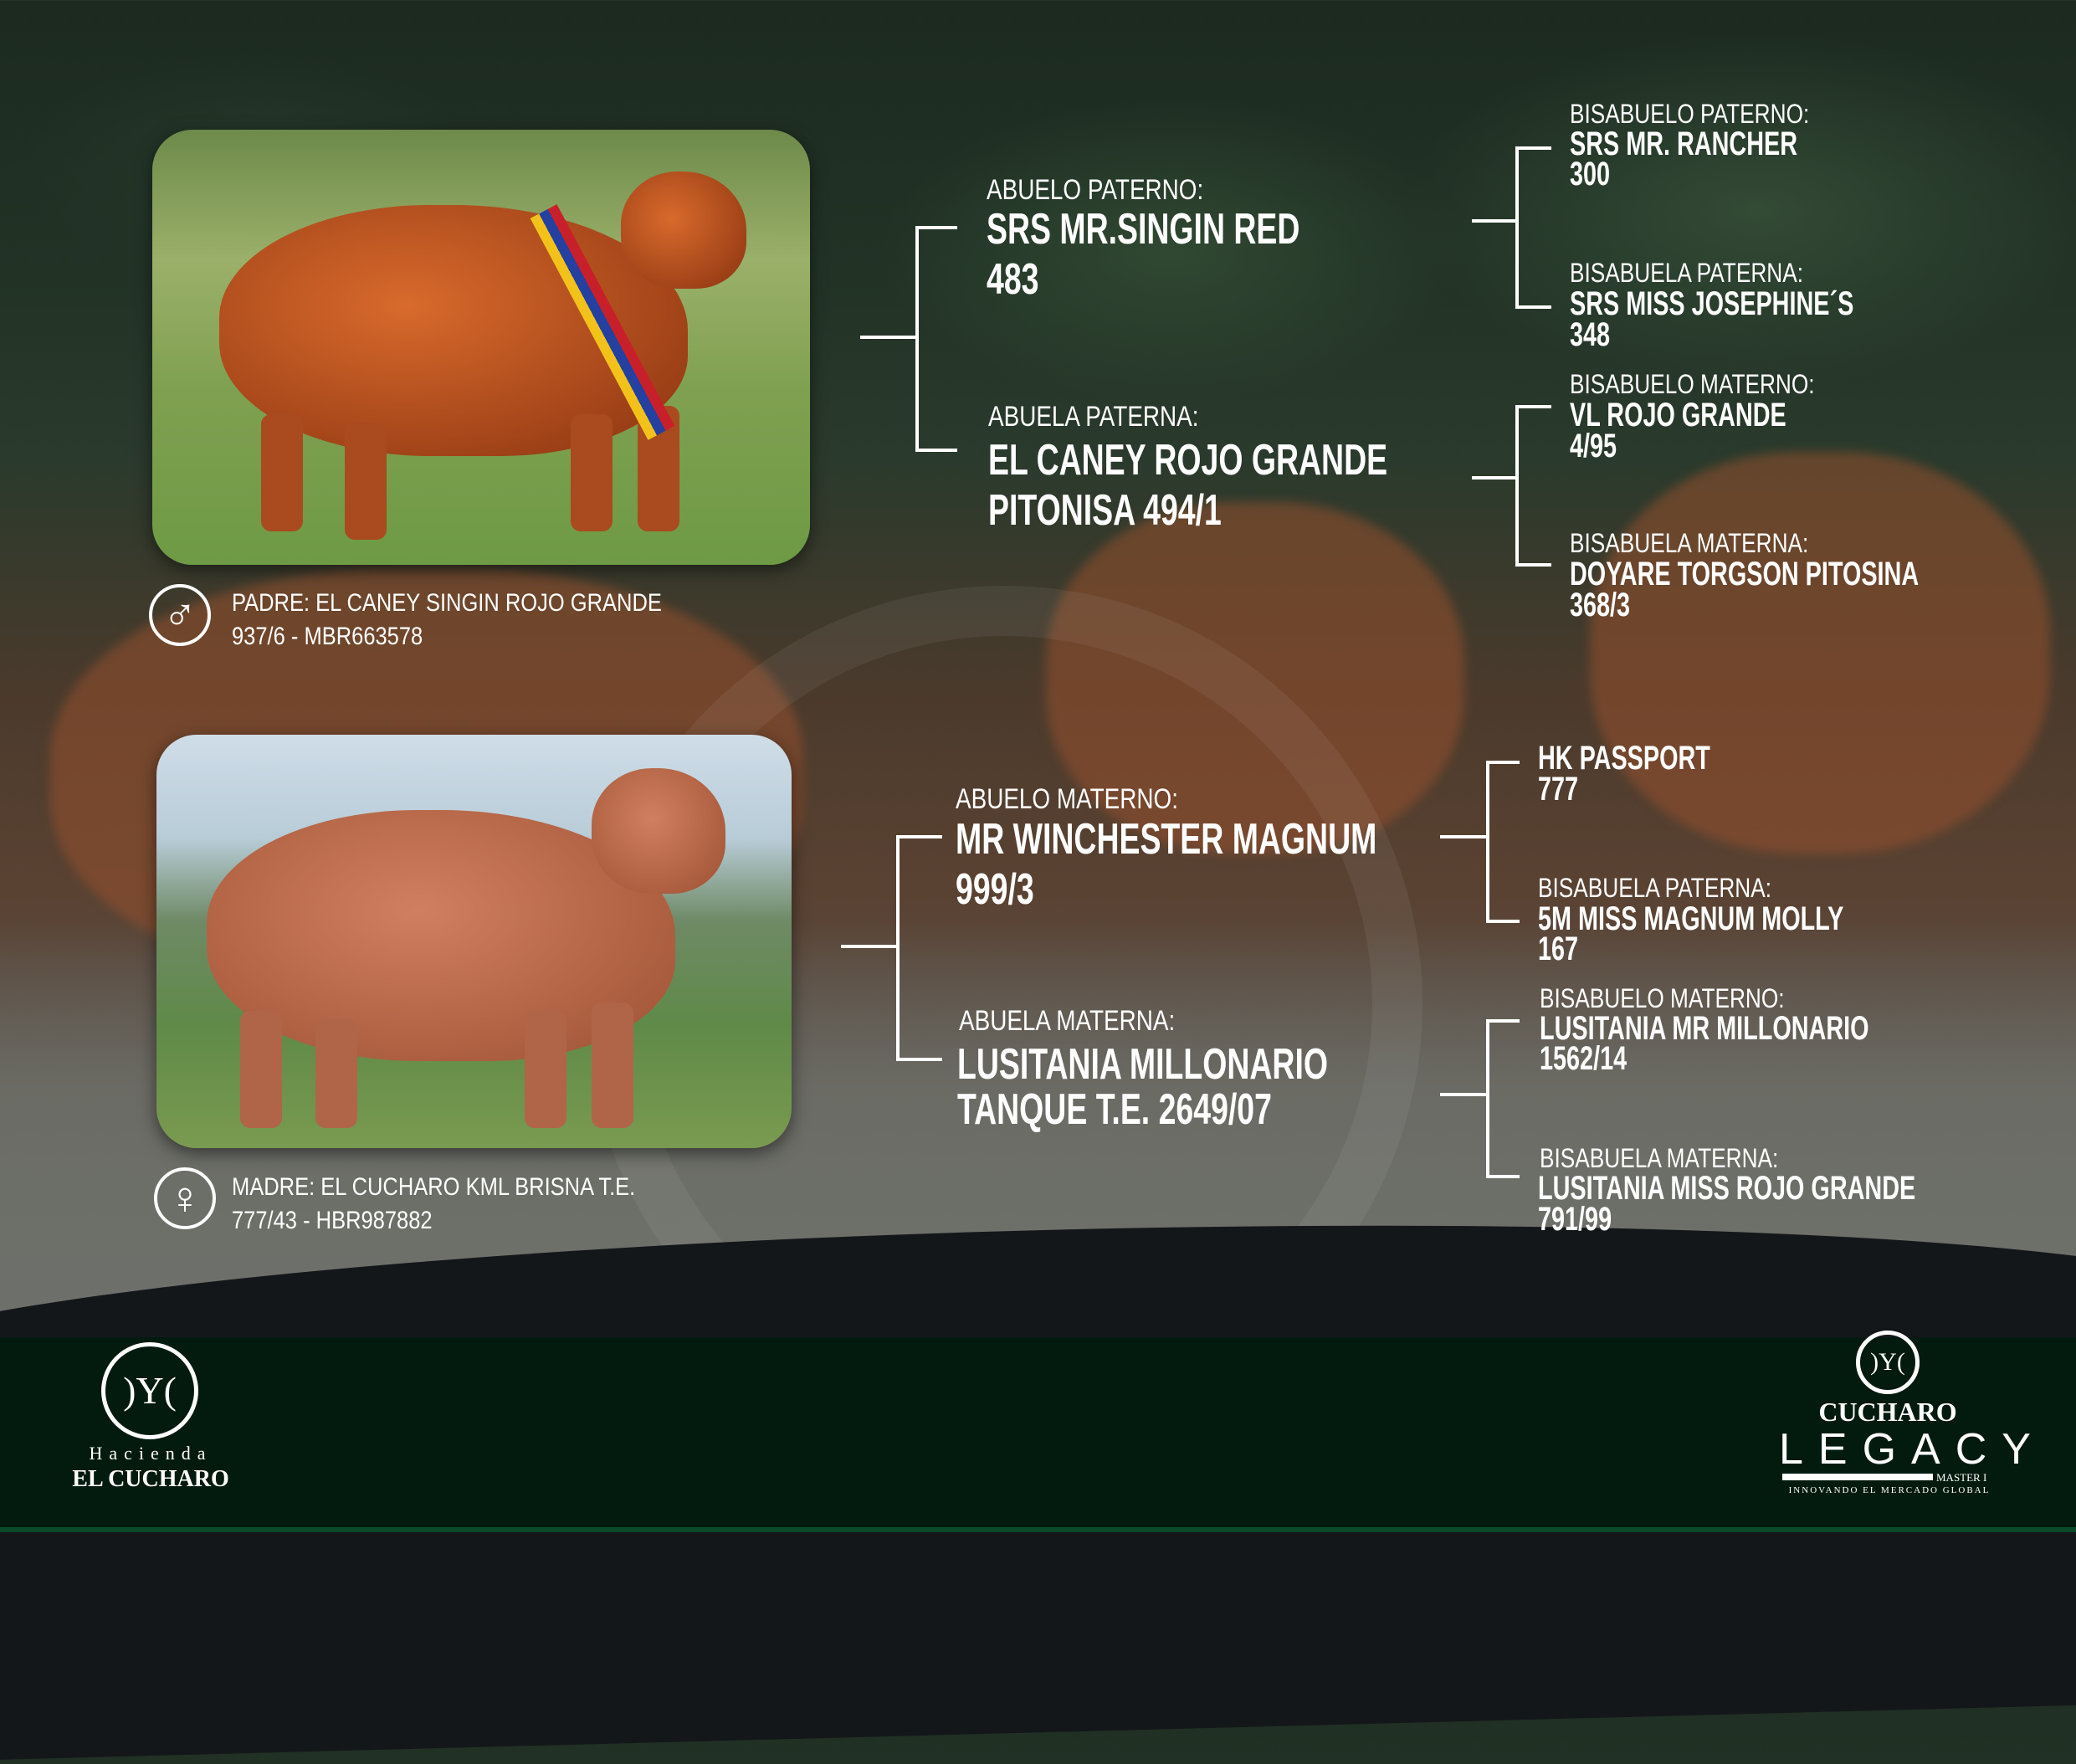 The width and height of the screenshot is (2076, 1764). Describe the element at coordinates (1624, 758) in the screenshot. I see `maternal-bisabuelo-paterno-name: HK PASSPORT` at that location.